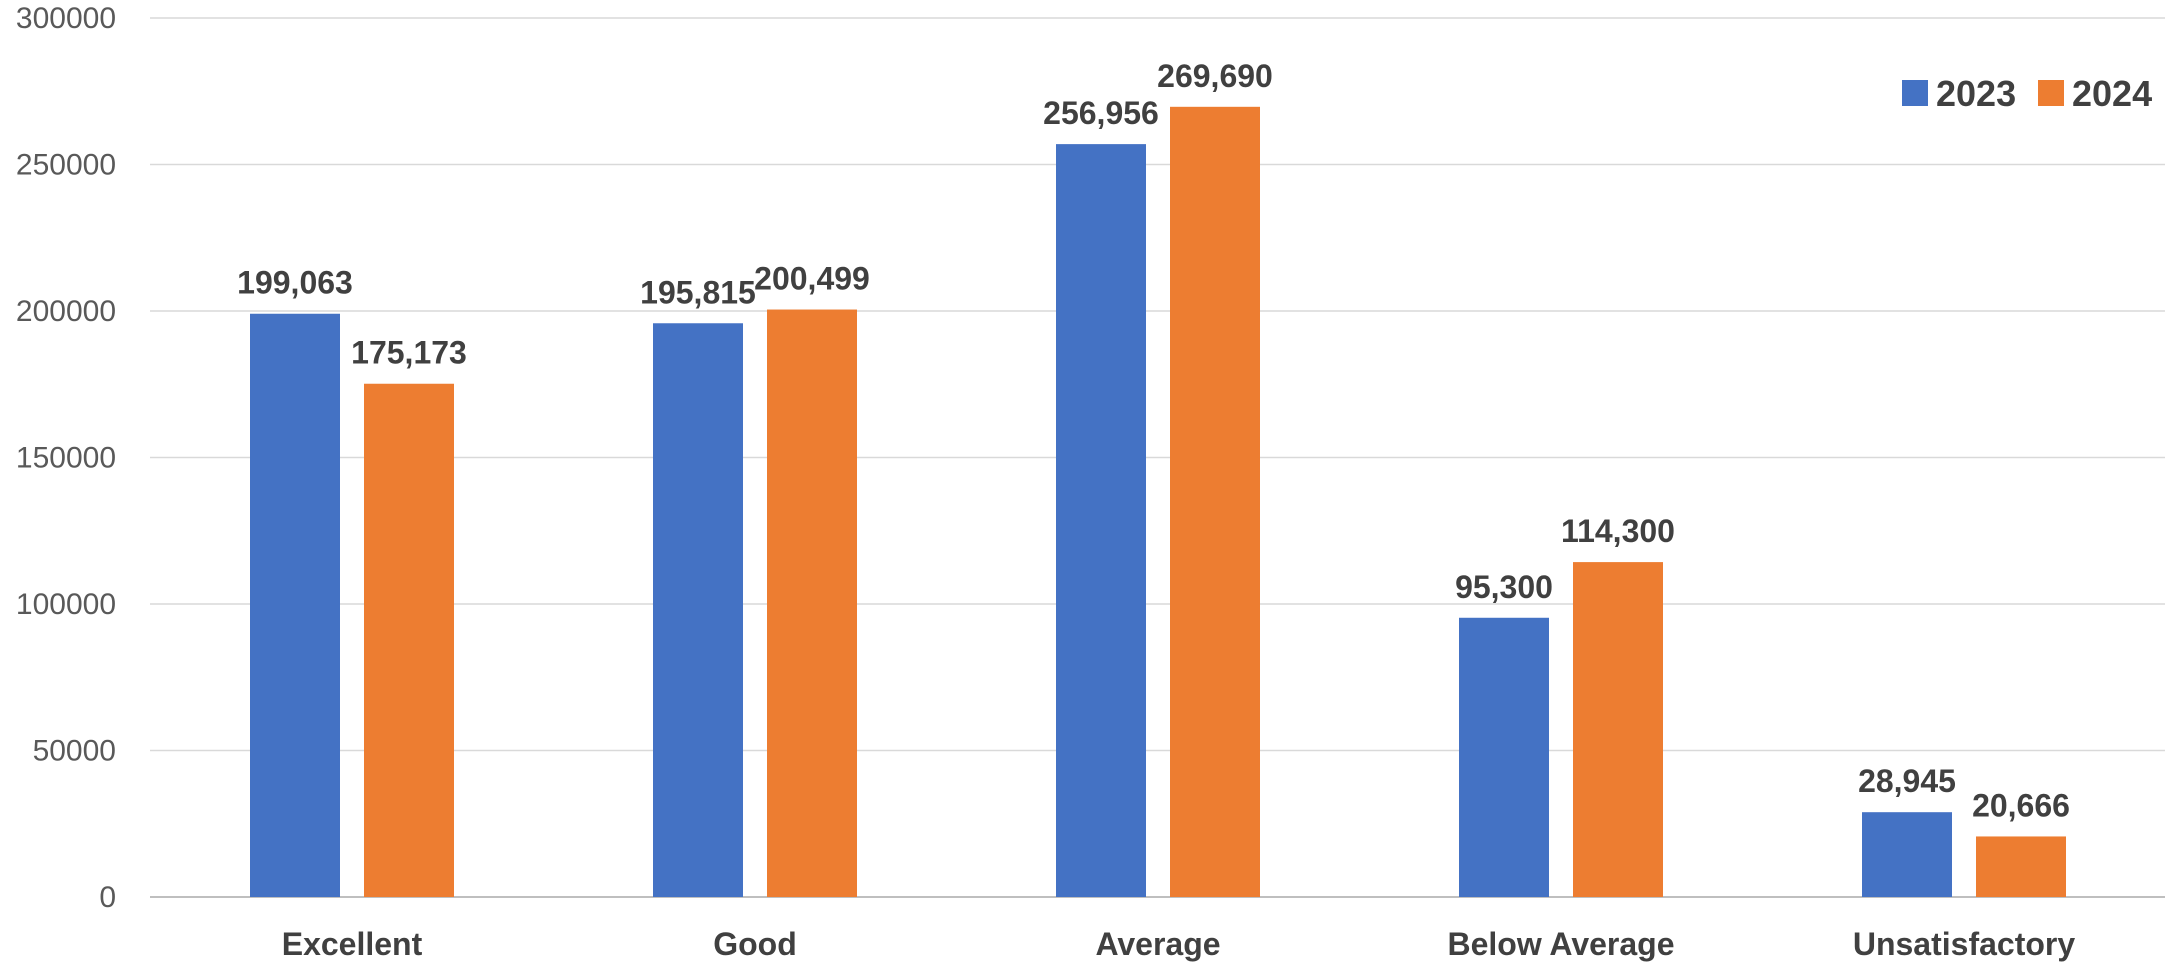  I want to click on bar-2024-excellent, so click(409, 640).